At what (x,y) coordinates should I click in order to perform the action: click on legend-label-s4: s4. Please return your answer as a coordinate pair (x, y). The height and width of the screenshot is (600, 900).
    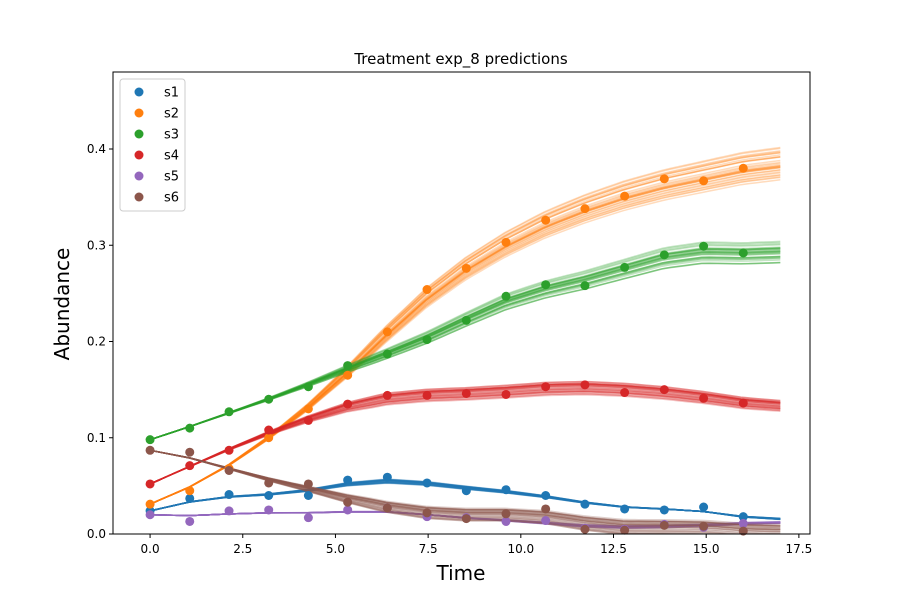
    Looking at the image, I should click on (171, 156).